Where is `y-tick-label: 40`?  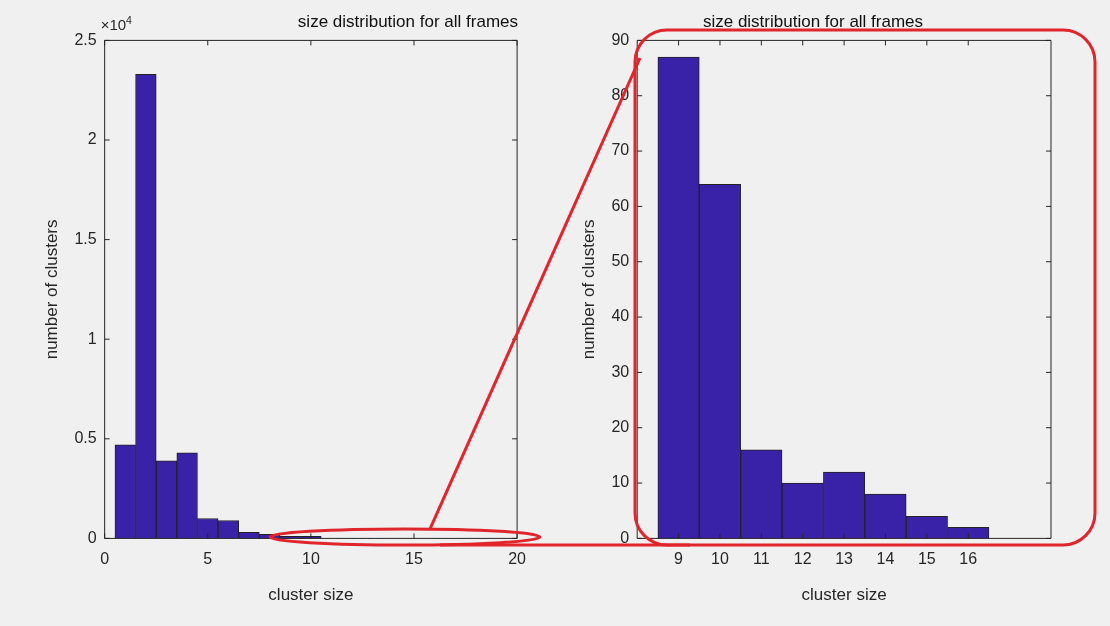 y-tick-label: 40 is located at coordinates (620, 316).